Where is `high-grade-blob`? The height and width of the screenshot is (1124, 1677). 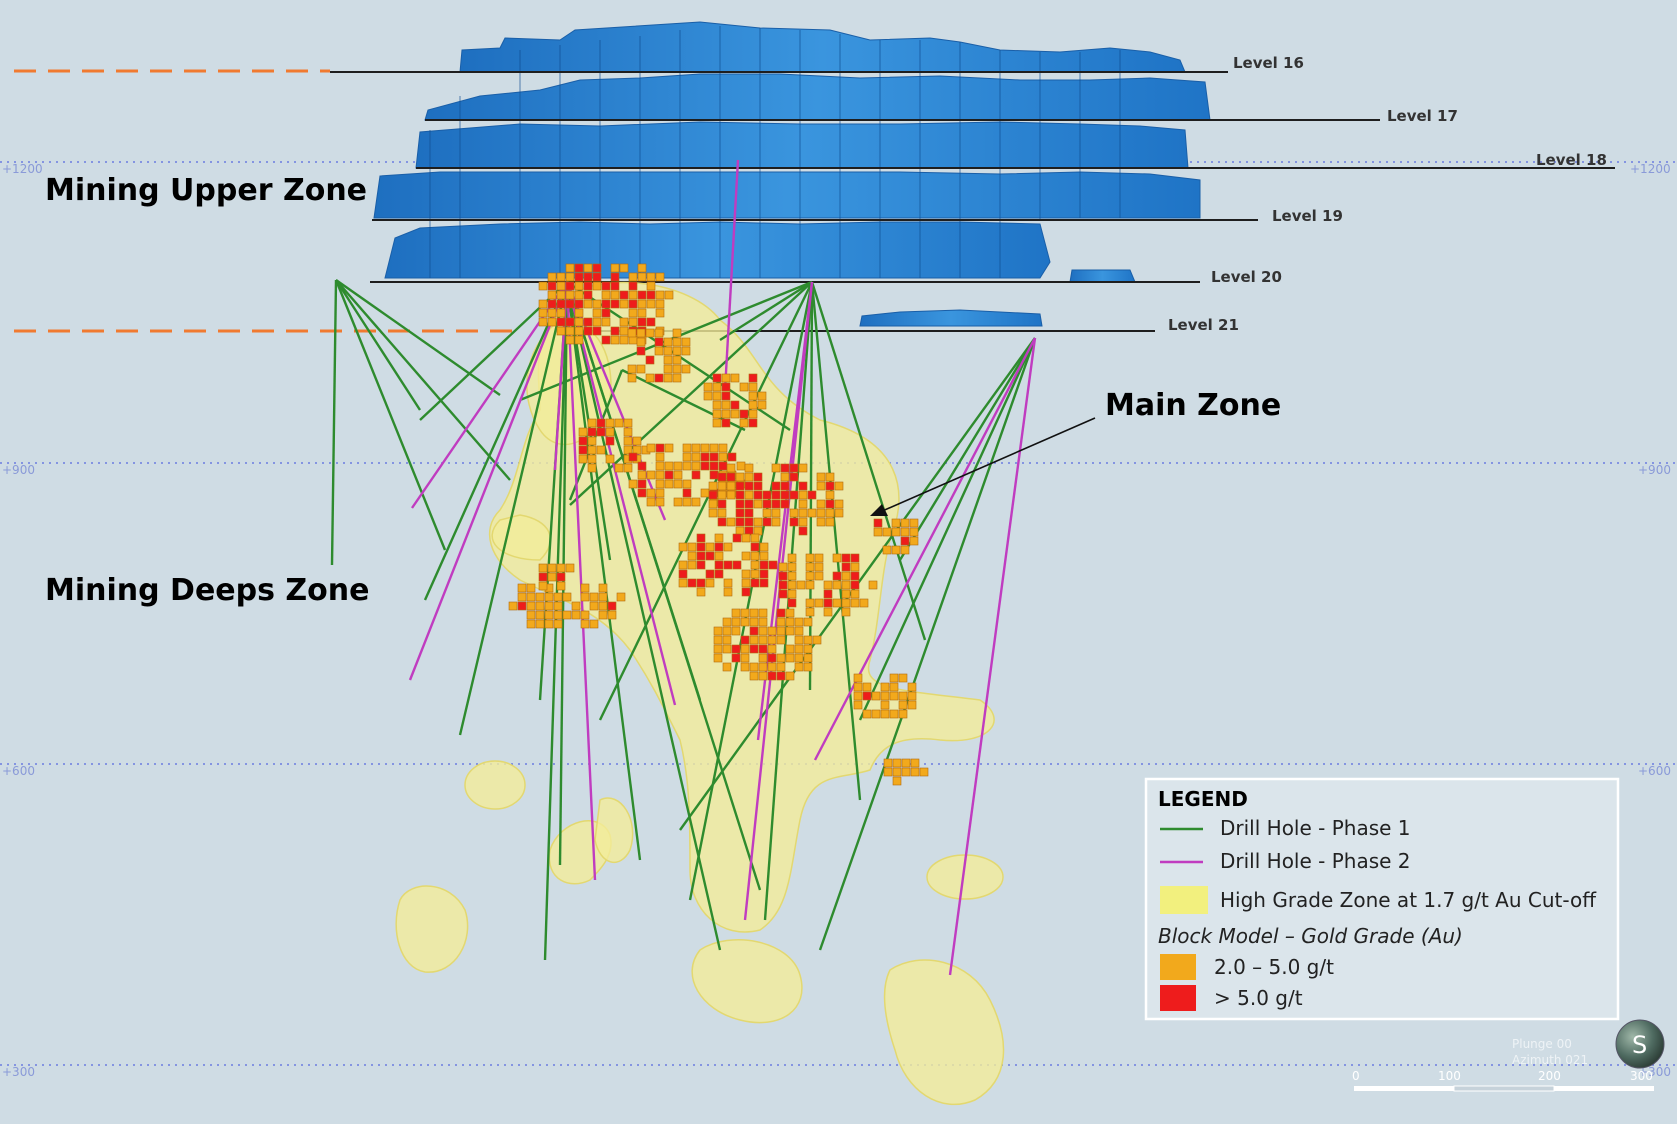 high-grade-blob is located at coordinates (495, 785).